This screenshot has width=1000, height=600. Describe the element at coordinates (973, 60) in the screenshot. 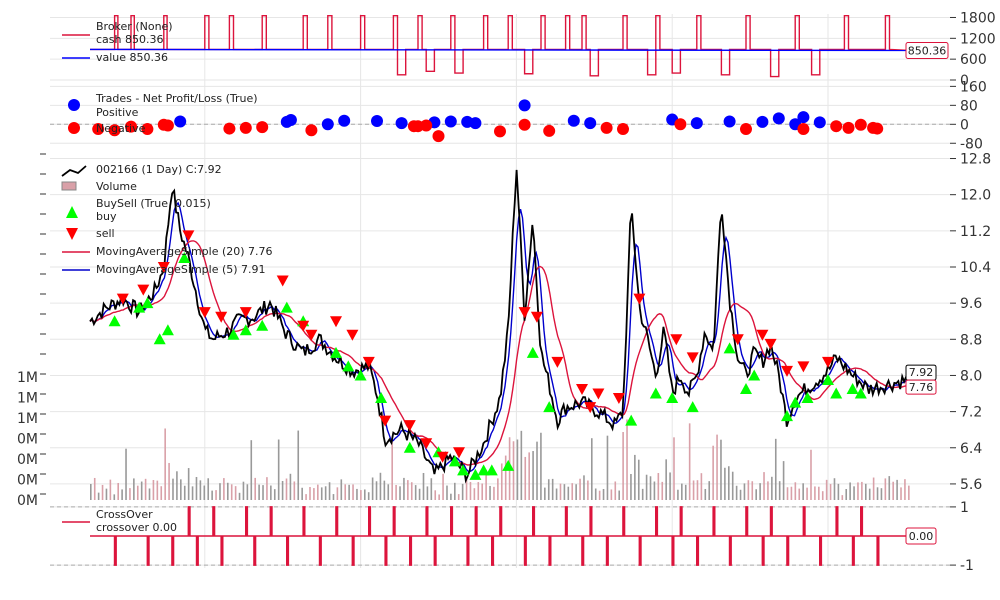

I see `y-tick-label: 600` at that location.